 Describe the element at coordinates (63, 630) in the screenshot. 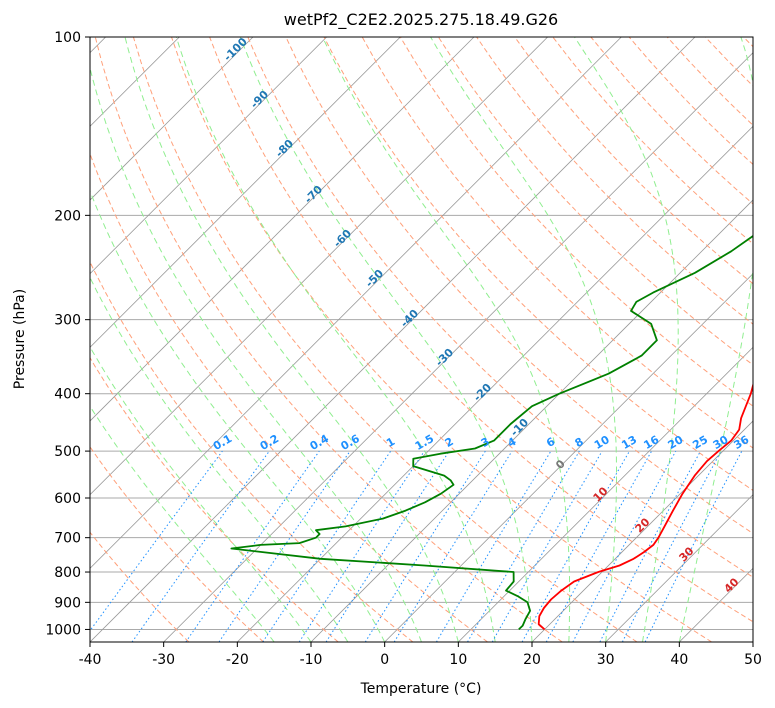

I see `y-tick-label: 1000` at that location.